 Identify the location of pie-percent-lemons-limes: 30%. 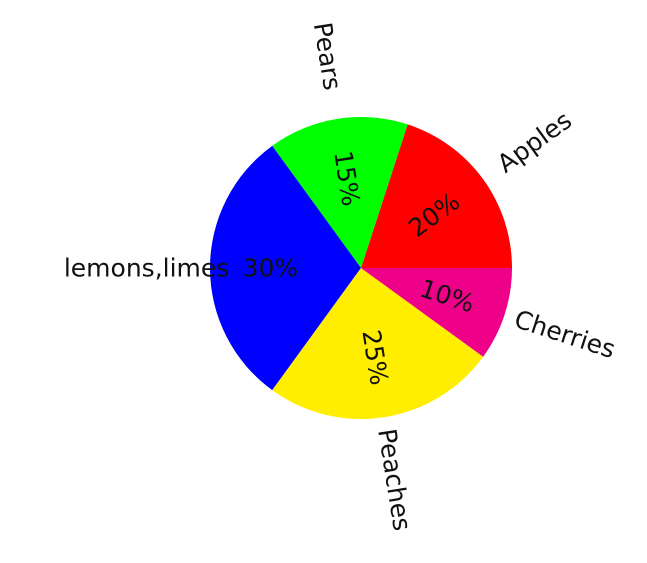
(271, 268).